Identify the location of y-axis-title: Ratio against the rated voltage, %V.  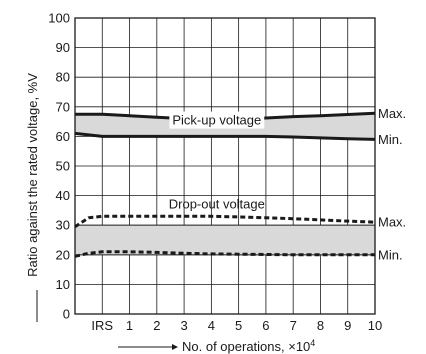
(32, 175).